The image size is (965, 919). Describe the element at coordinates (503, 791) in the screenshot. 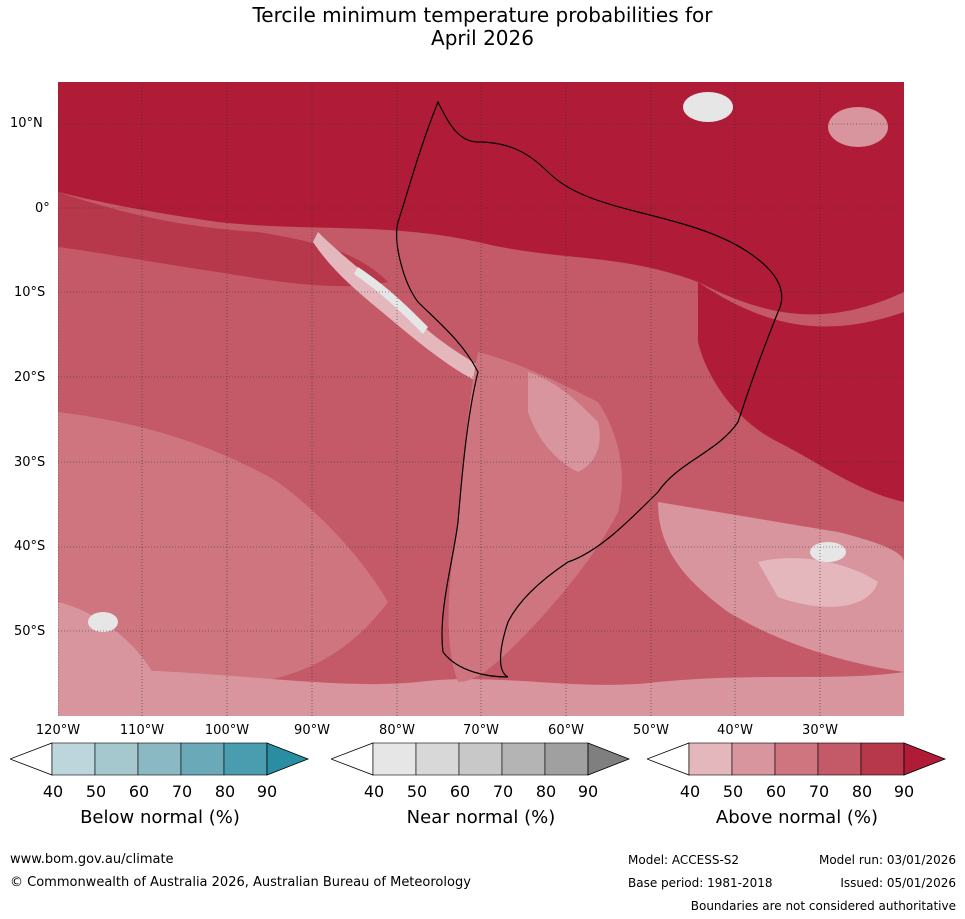

I see `near-tick-70: 70` at that location.